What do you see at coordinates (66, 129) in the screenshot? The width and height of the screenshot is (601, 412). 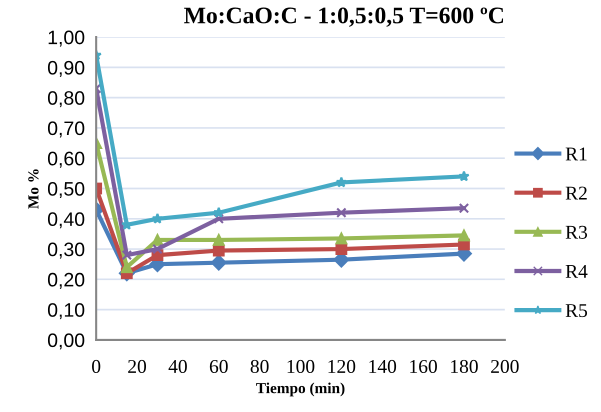 I see `y-tick-label: 0,70` at bounding box center [66, 129].